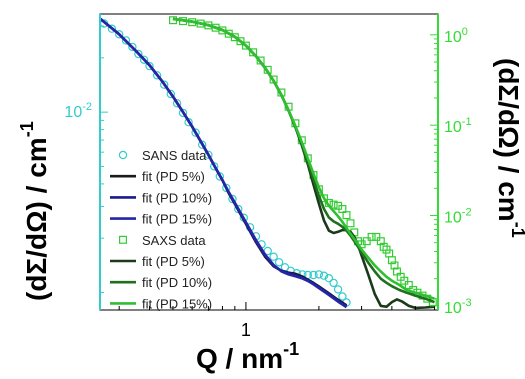 This screenshot has height=379, width=525. I want to click on right-tick-label: 10⁻², so click(458, 217).